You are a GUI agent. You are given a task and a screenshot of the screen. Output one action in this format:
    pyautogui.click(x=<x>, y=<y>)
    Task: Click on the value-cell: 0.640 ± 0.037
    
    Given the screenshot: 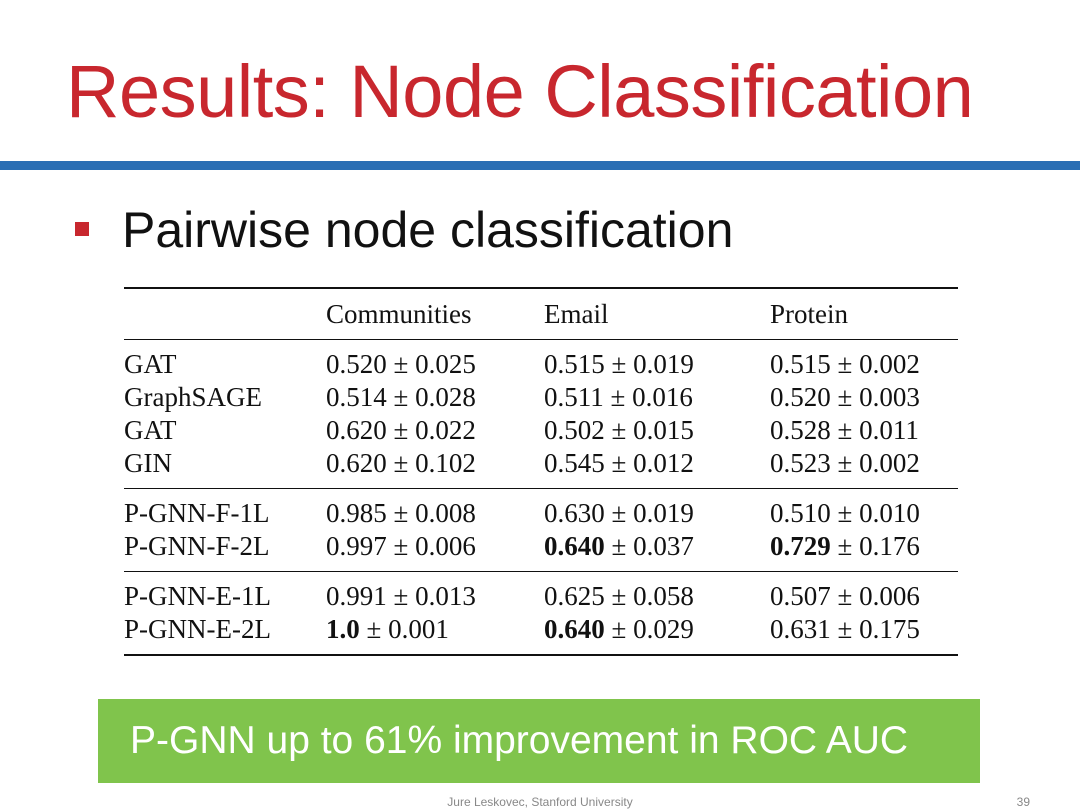 What is the action you would take?
    pyautogui.click(x=657, y=551)
    